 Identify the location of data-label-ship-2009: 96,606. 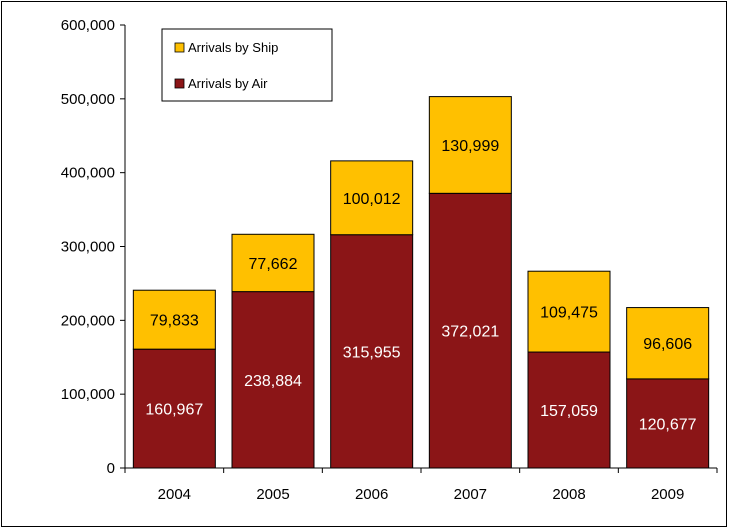
(667, 344).